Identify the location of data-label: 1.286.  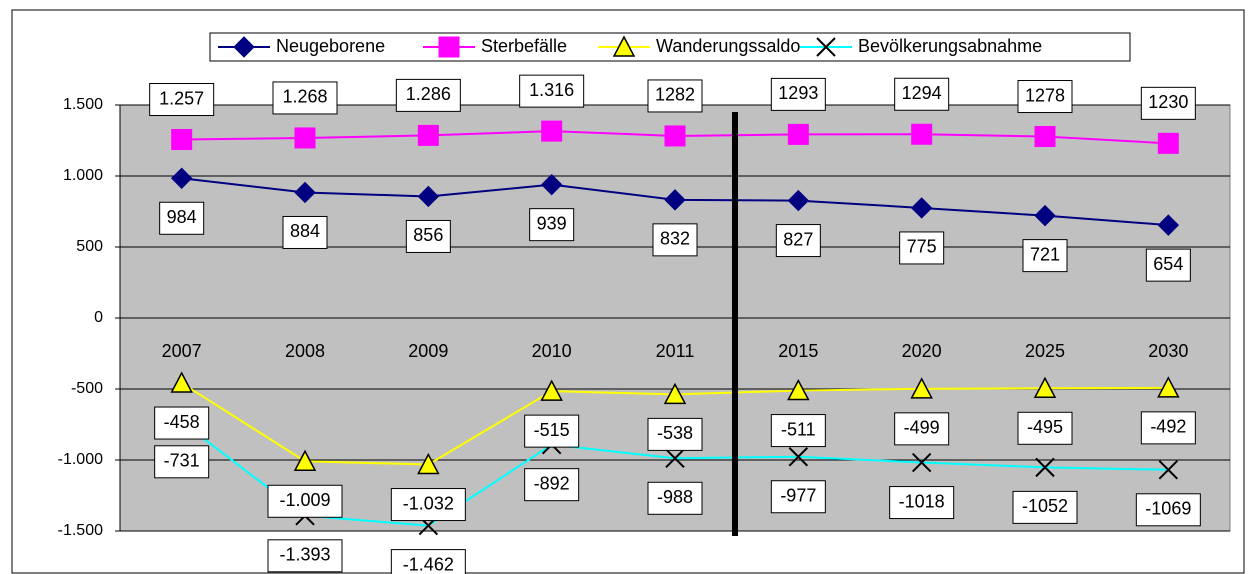
(428, 94).